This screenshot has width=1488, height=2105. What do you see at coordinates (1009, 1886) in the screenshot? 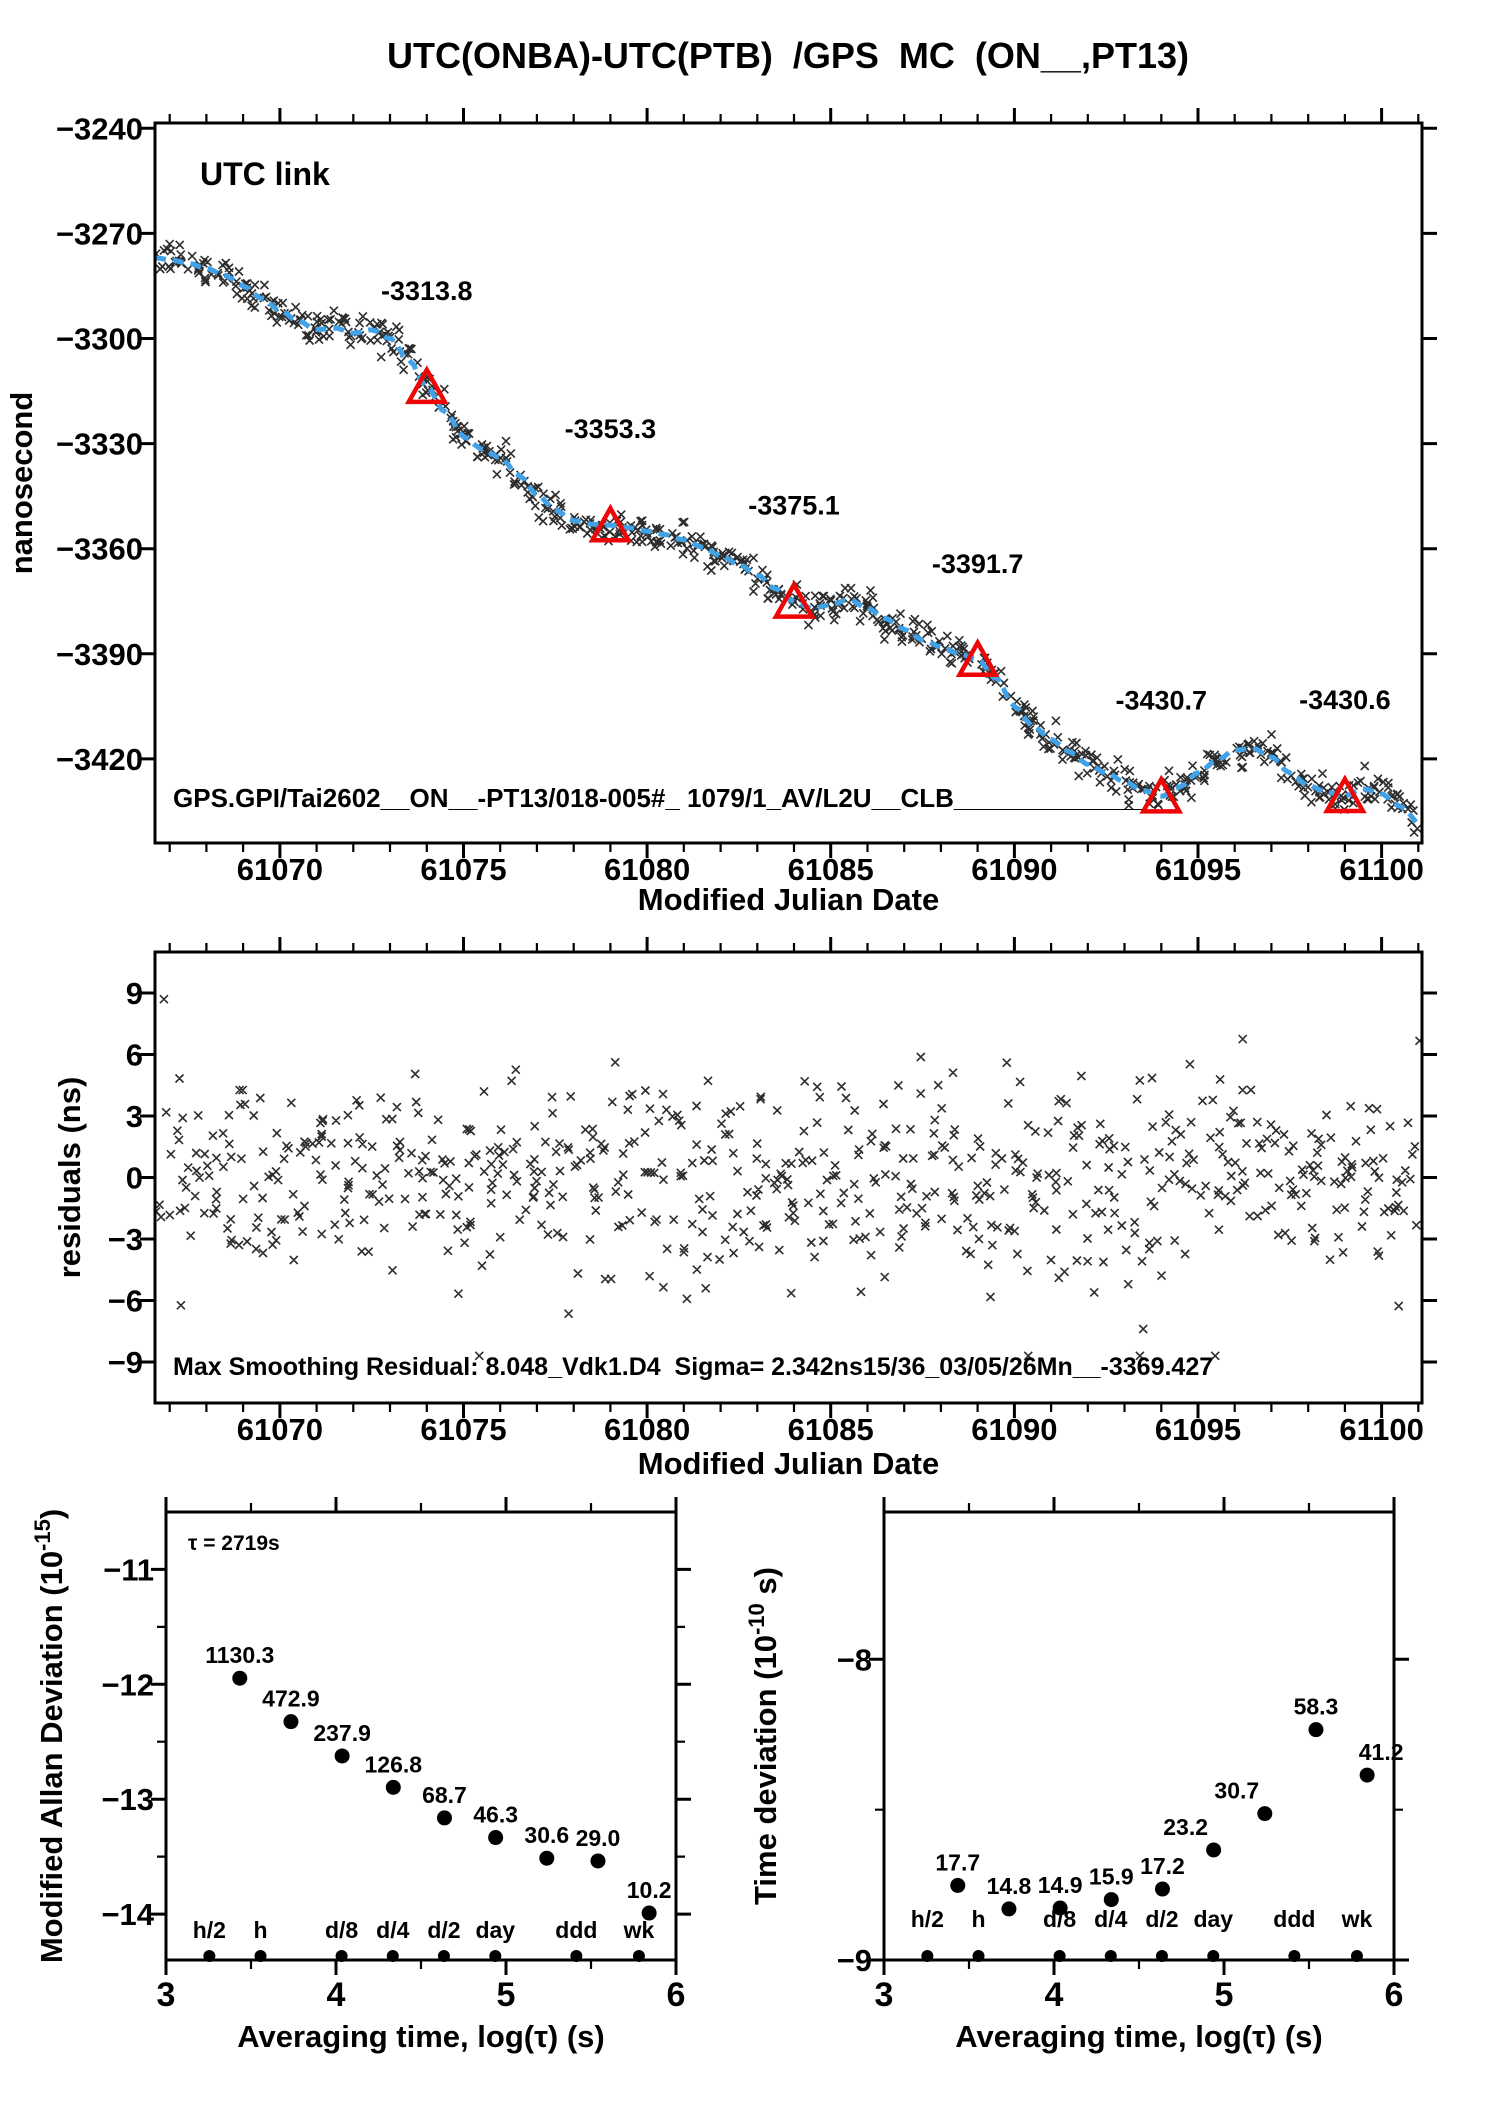
I see `data-point-label: 14.8` at bounding box center [1009, 1886].